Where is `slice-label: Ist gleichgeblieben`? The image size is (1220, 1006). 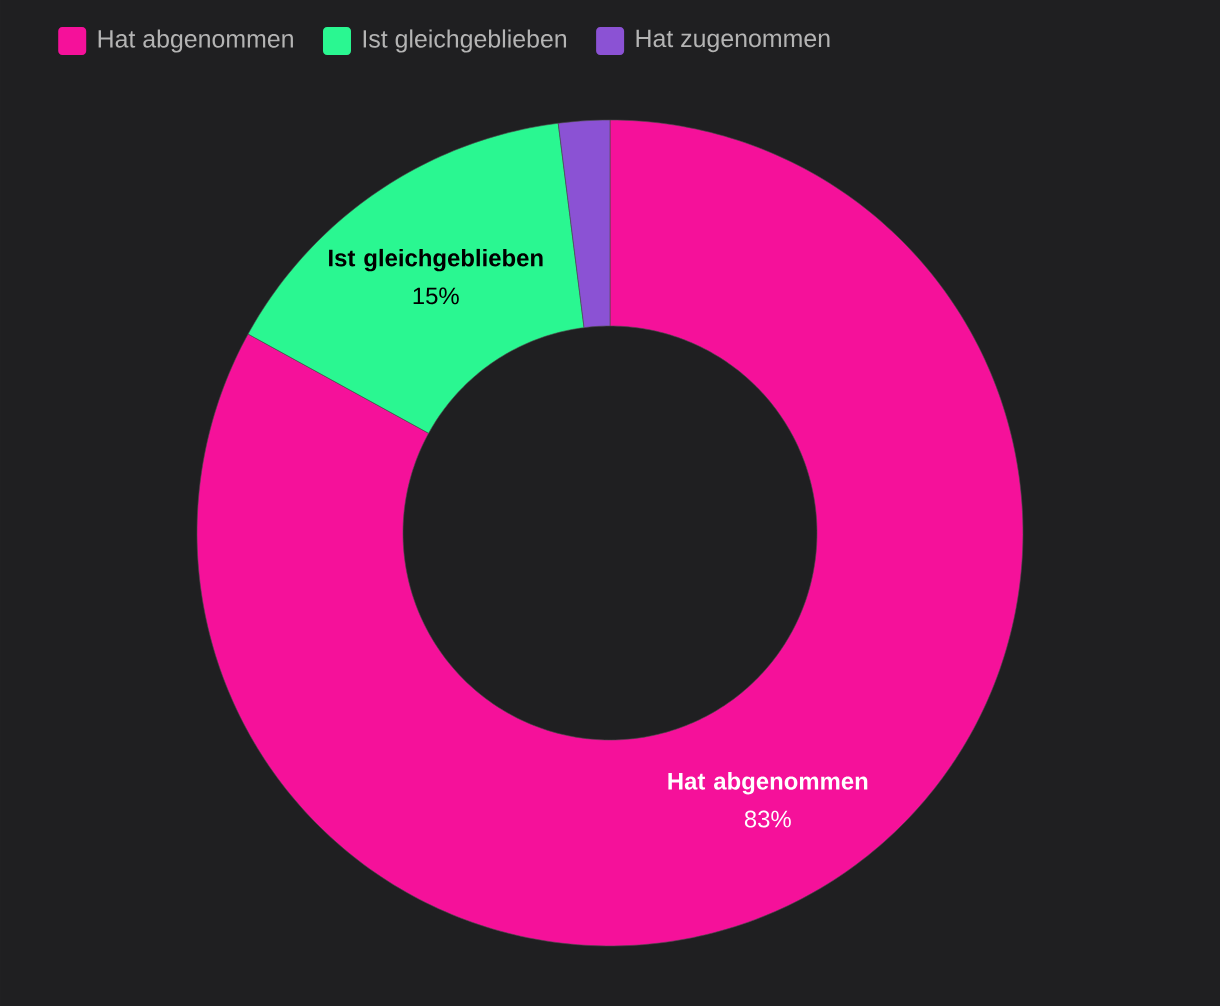 slice-label: Ist gleichgeblieben is located at coordinates (436, 260).